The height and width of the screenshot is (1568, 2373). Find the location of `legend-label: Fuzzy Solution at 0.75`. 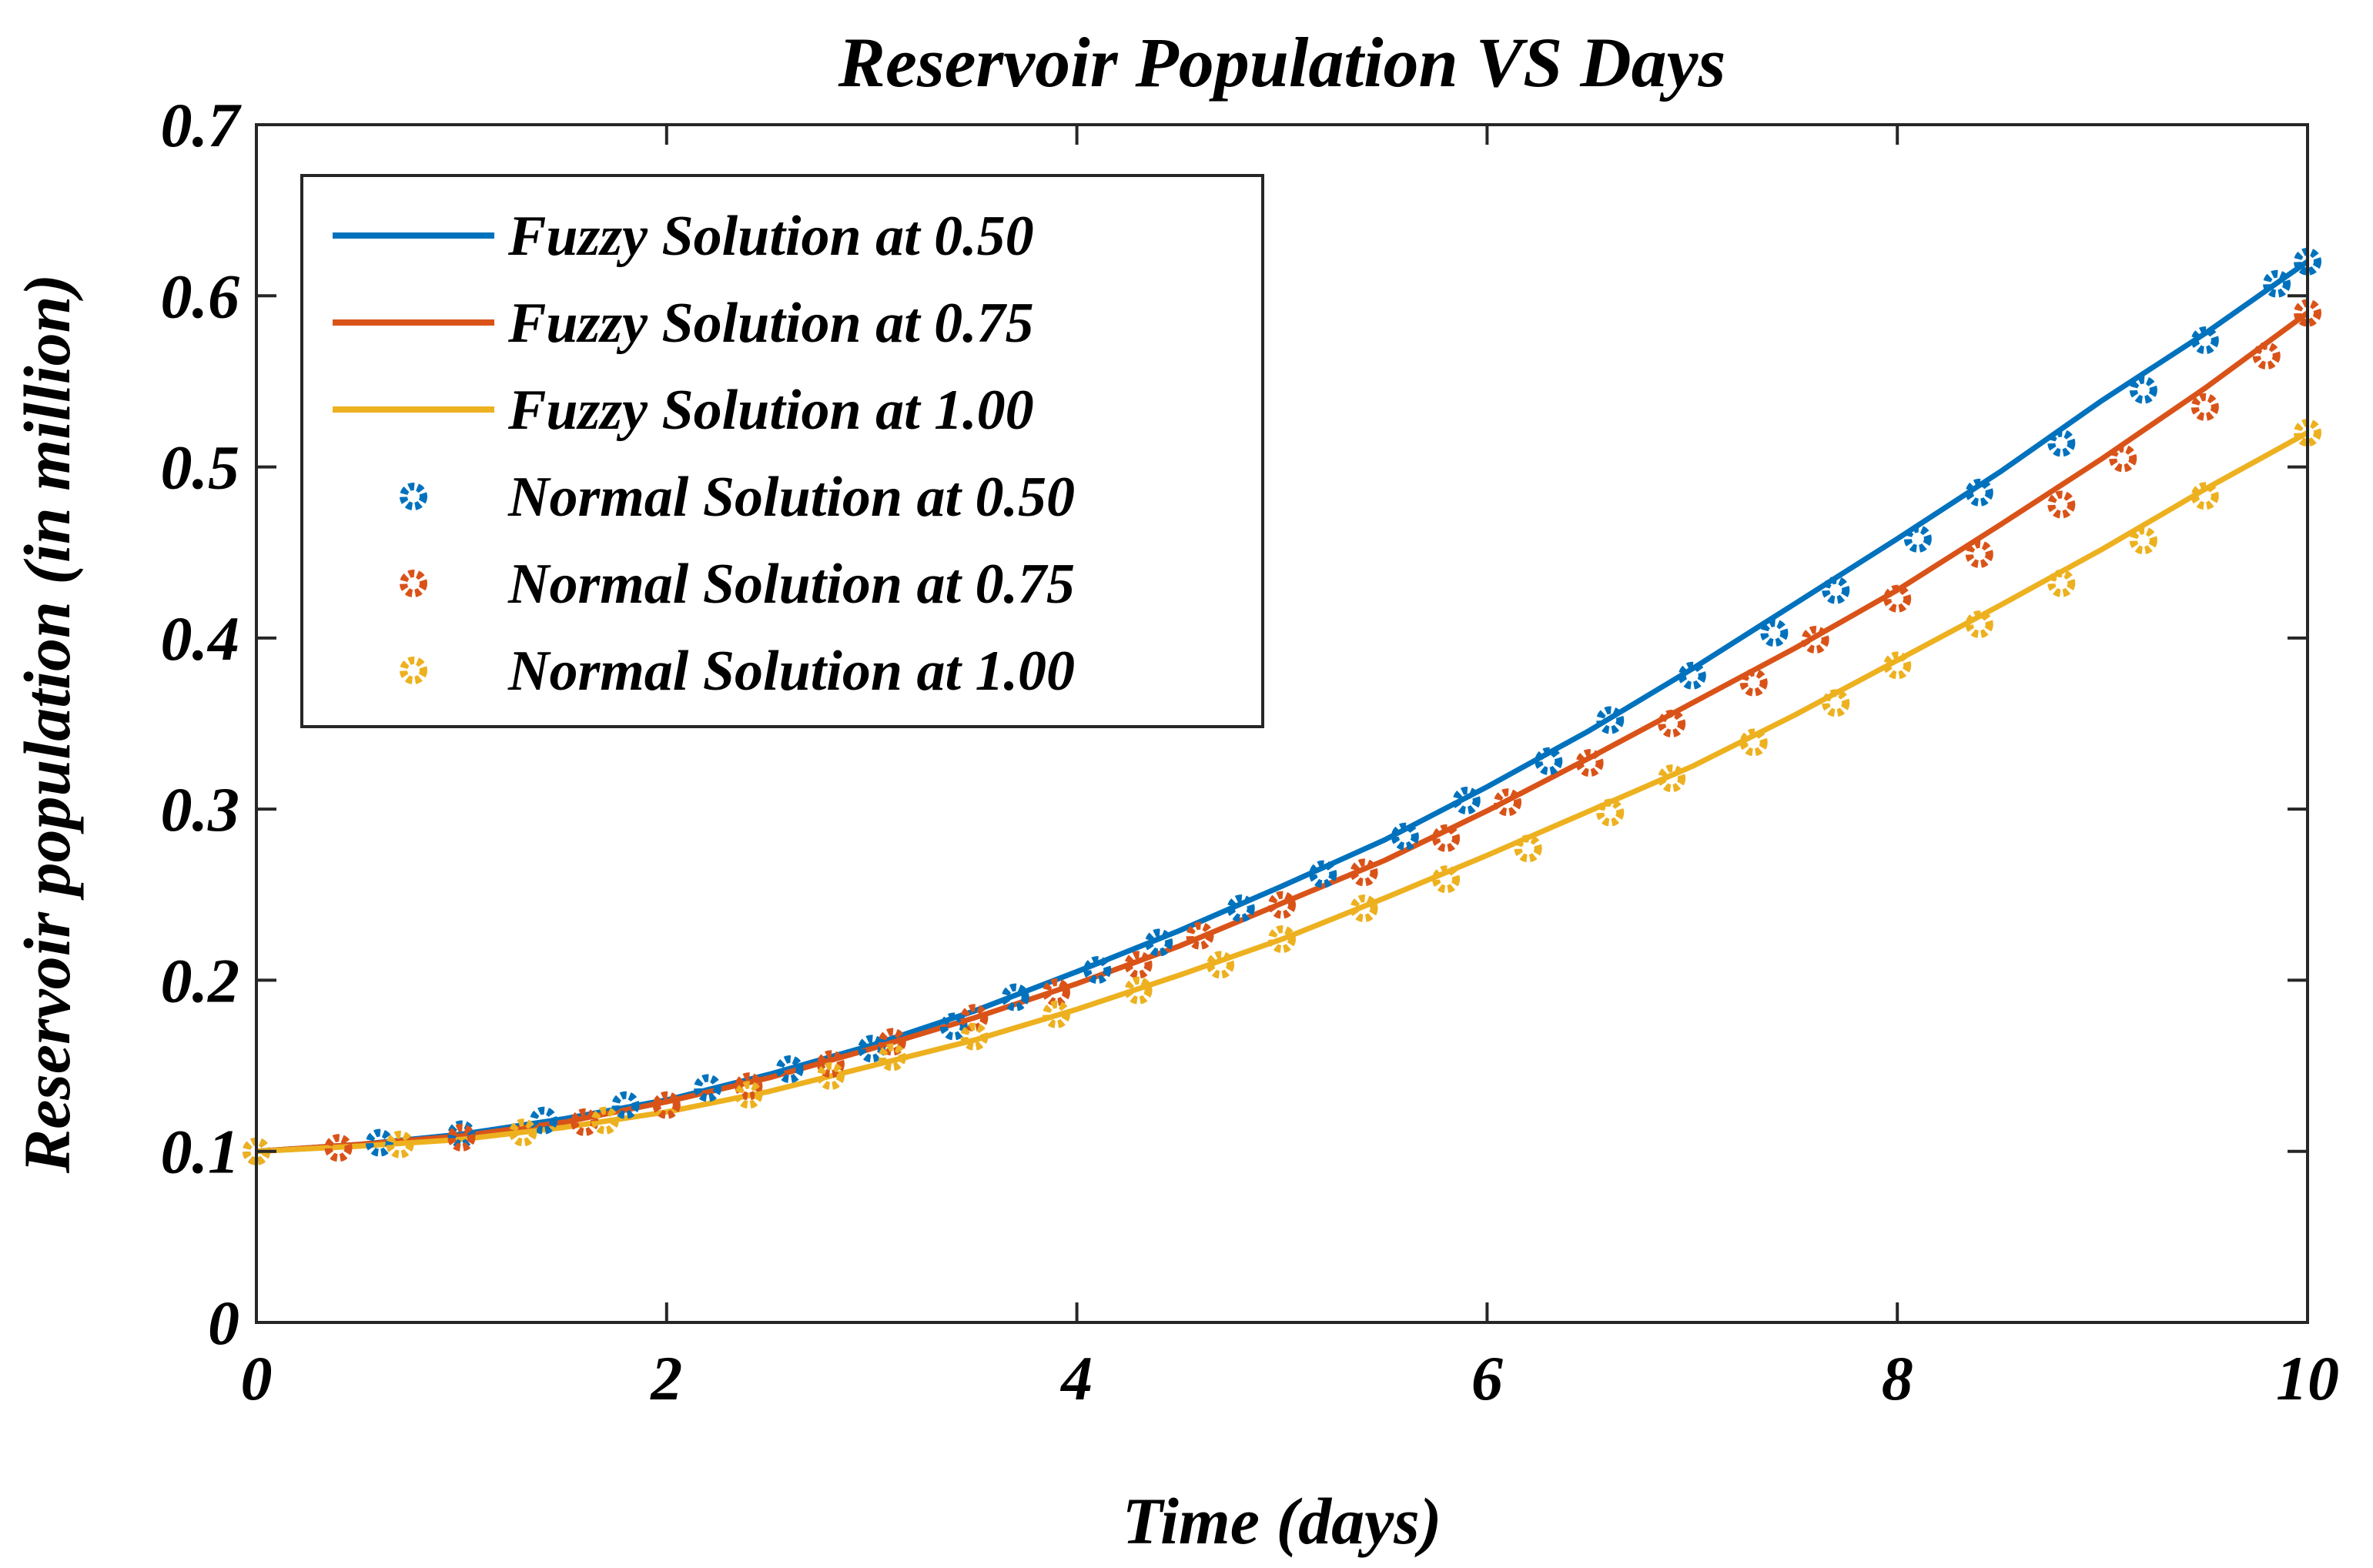

legend-label: Fuzzy Solution at 0.75 is located at coordinates (770, 323).